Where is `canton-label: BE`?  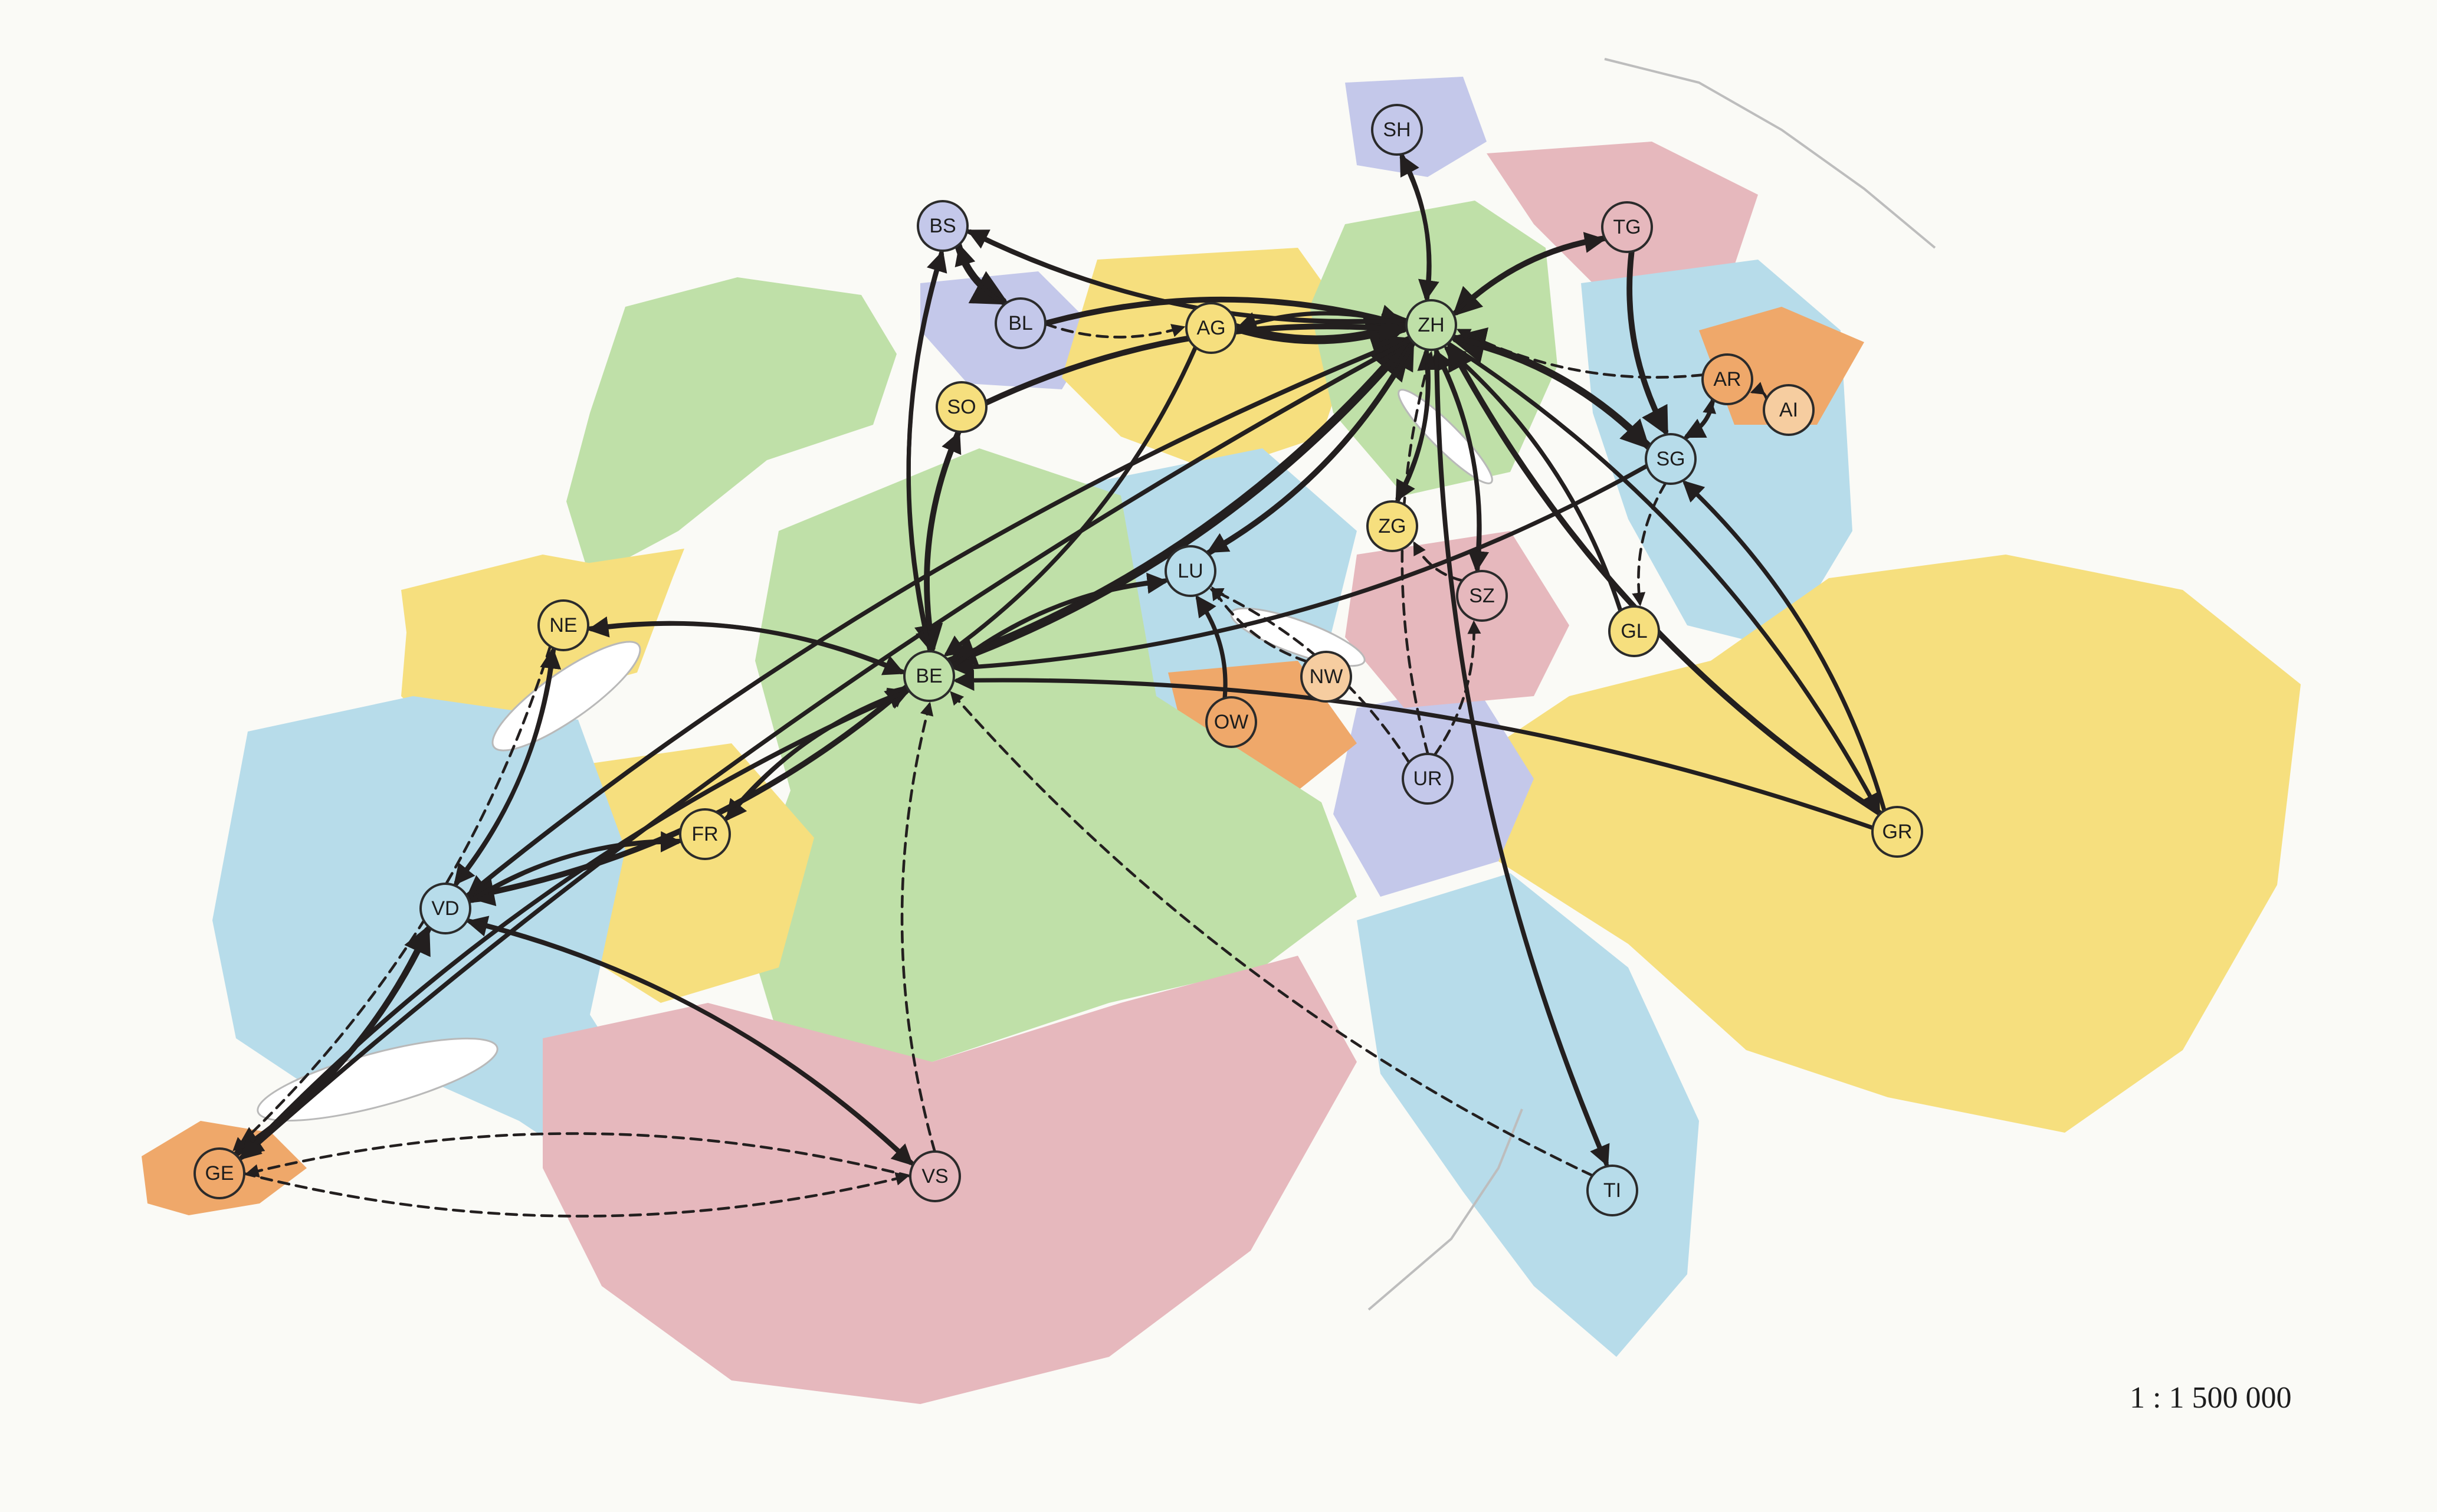 canton-label: BE is located at coordinates (929, 676).